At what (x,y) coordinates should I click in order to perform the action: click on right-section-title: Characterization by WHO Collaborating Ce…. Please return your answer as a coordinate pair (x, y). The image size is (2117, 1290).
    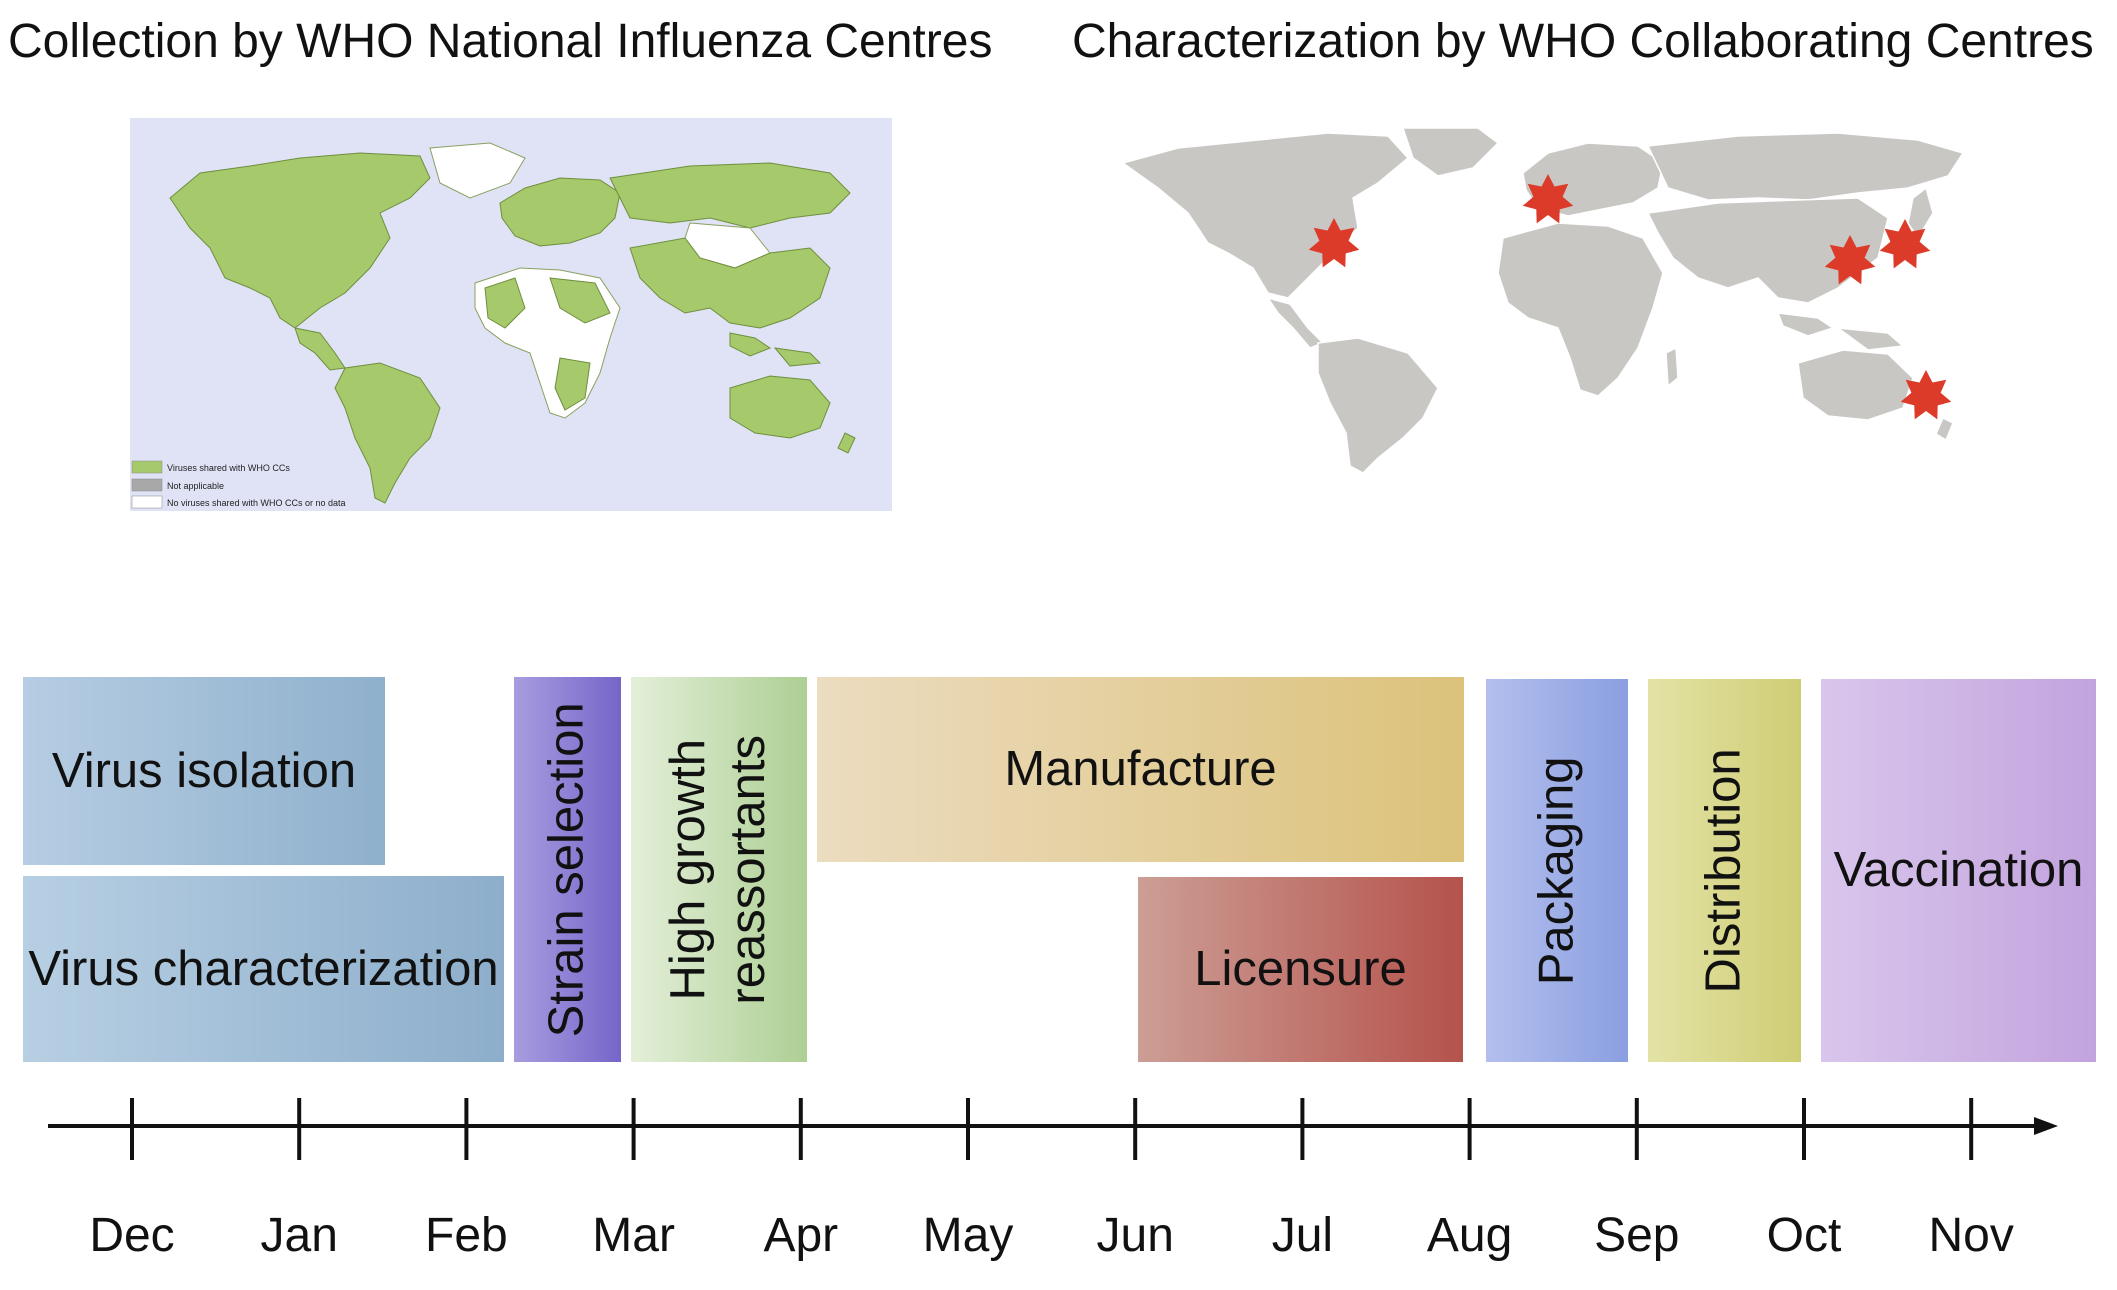
    Looking at the image, I should click on (1583, 41).